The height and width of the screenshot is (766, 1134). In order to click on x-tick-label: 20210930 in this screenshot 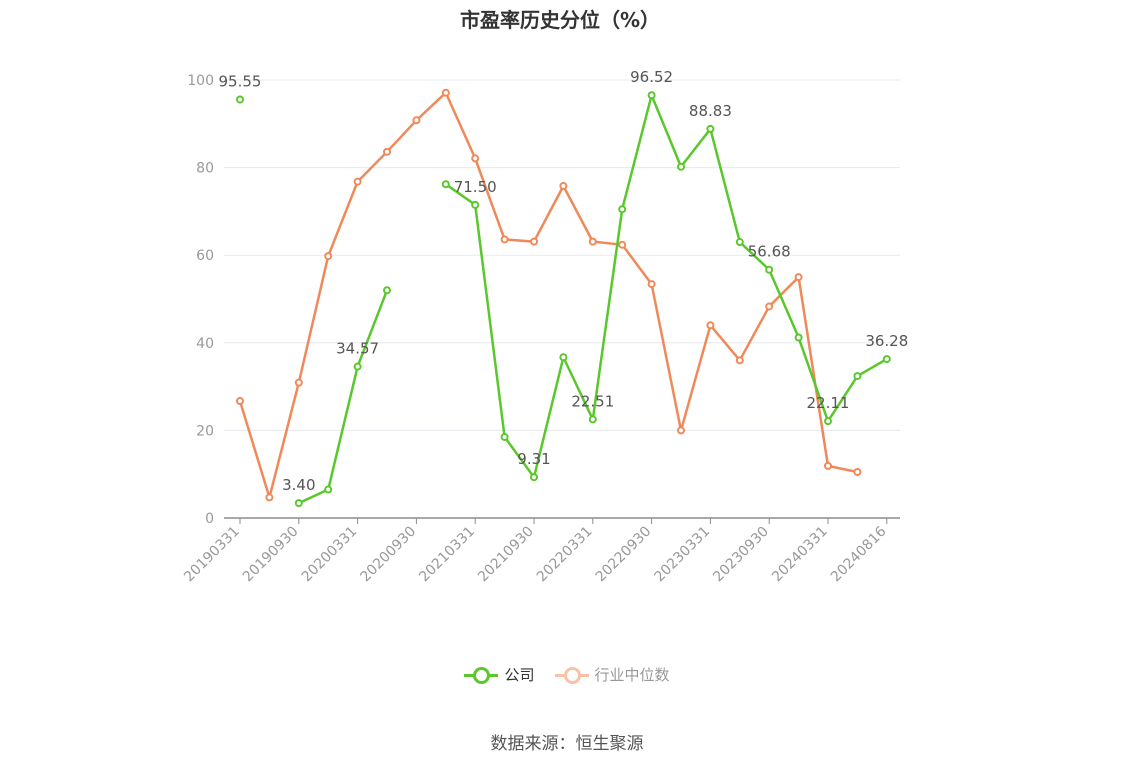, I will do `click(506, 555)`.